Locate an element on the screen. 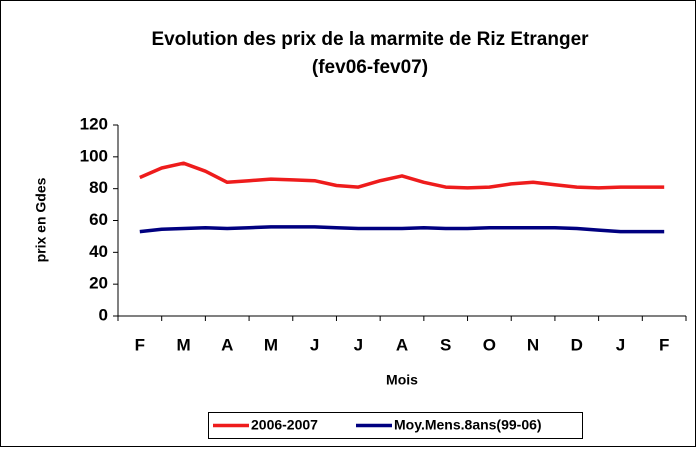 The image size is (696, 452). x-axis-title: Mois is located at coordinates (402, 380).